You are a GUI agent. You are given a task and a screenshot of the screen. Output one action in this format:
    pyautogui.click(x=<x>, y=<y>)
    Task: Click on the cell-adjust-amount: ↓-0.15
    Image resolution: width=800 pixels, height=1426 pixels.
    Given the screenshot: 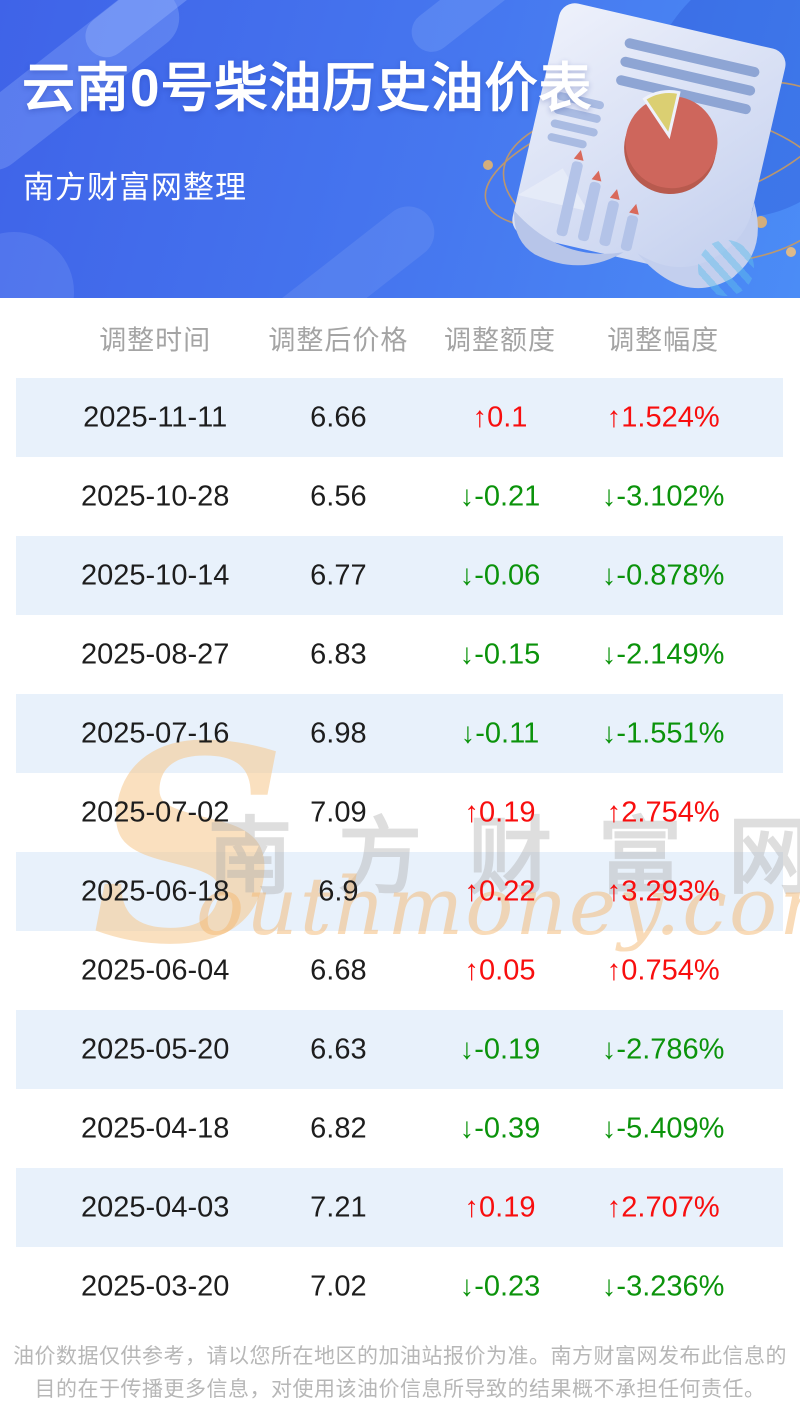 What is the action you would take?
    pyautogui.click(x=500, y=654)
    